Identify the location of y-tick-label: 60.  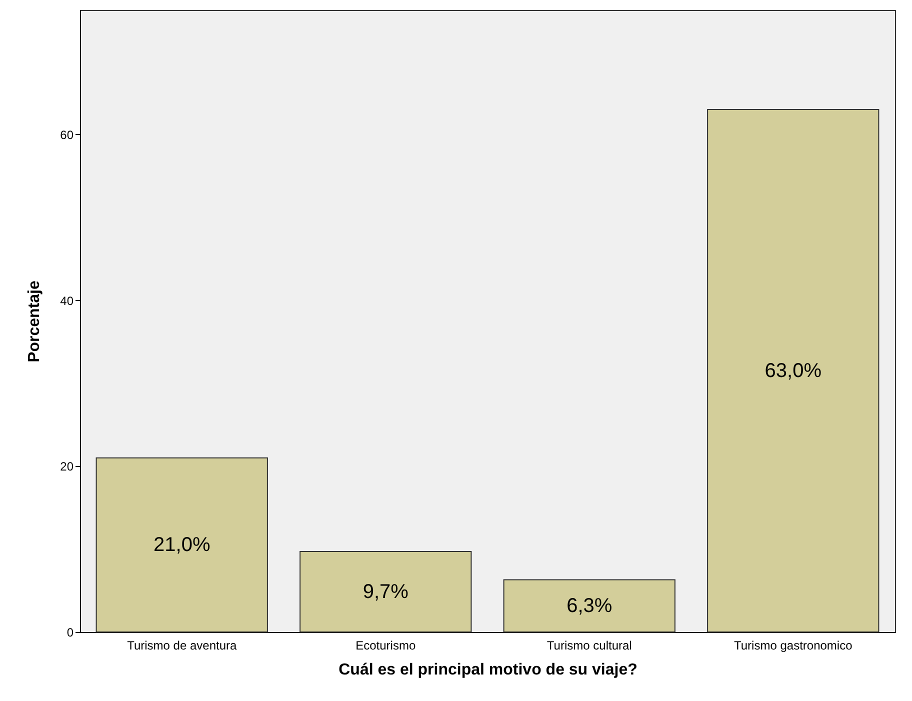
(67, 135).